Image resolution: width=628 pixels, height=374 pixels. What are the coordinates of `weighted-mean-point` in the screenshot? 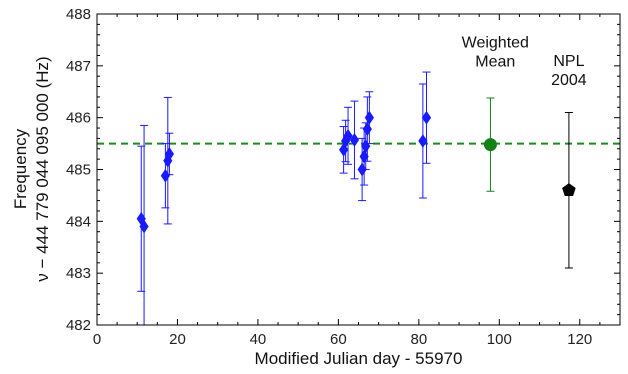 It's located at (490, 145).